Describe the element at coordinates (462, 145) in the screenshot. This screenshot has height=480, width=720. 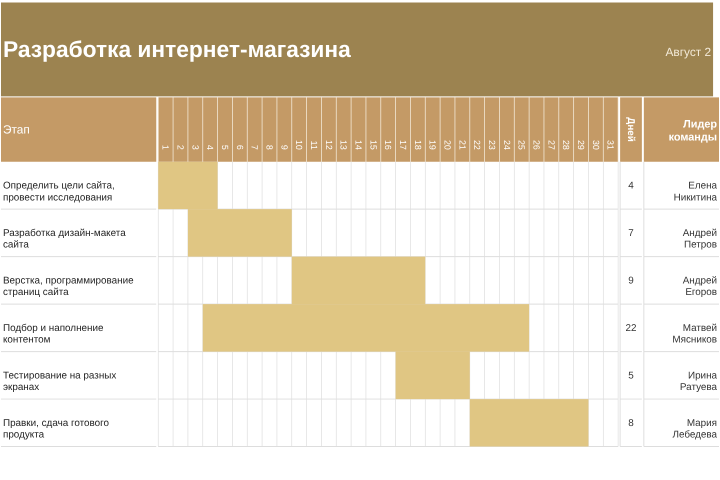
I see `x-tick-label: 21` at that location.